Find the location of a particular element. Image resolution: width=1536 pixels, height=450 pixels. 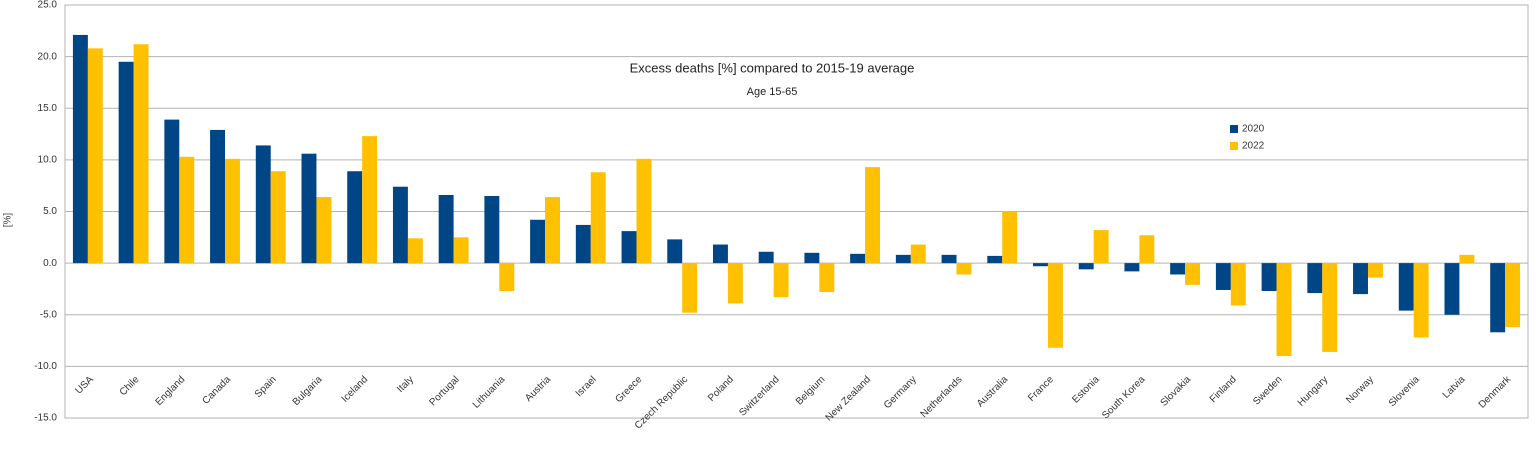

x-tick-label: Slovakia is located at coordinates (1176, 391).